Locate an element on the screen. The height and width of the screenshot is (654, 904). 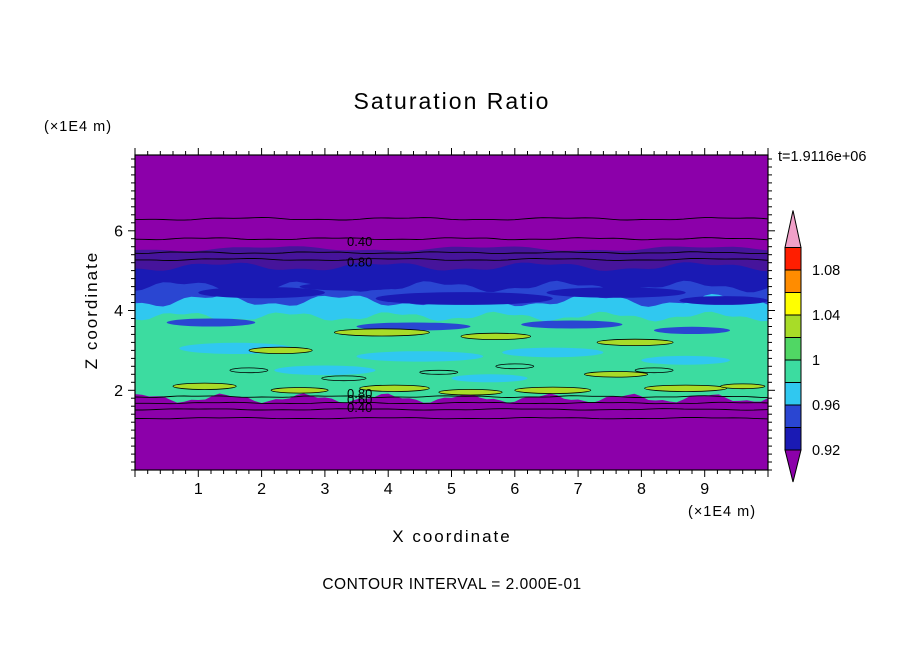
colorbar-tick-label: 1.04 is located at coordinates (826, 316).